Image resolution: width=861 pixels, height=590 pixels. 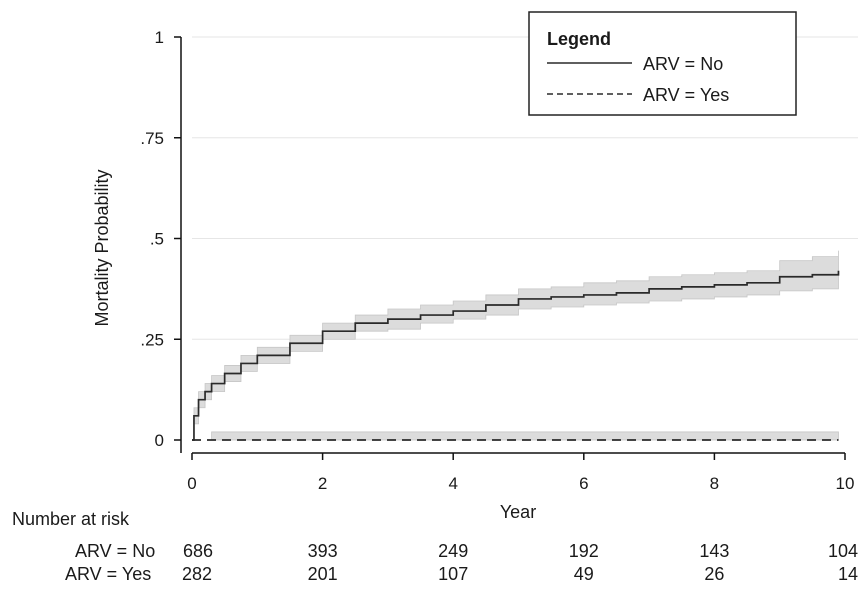 I want to click on x-tick-label: 10, so click(x=845, y=483).